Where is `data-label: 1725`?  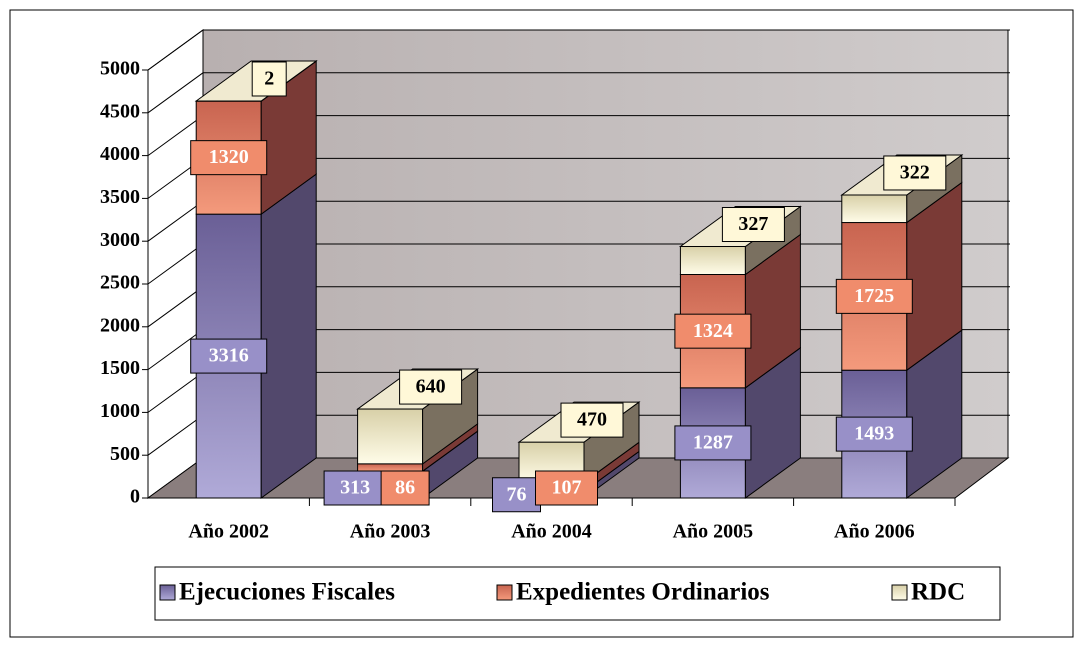
data-label: 1725 is located at coordinates (874, 296).